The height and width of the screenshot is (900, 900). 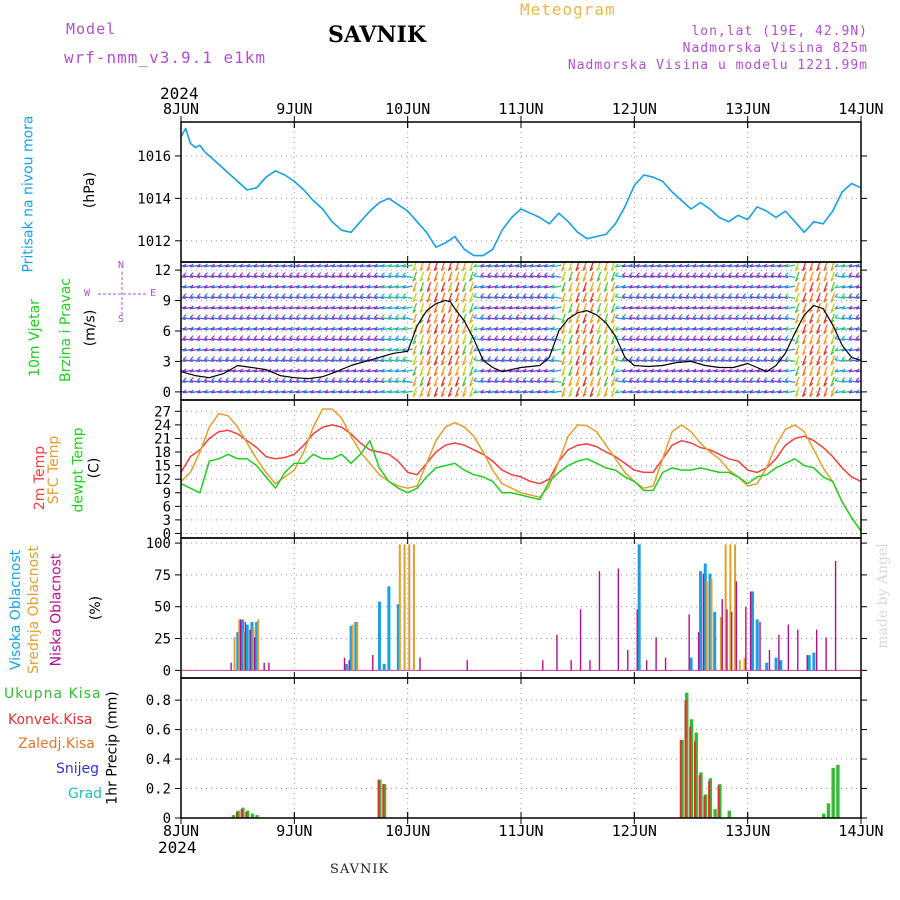 I want to click on x-tick-label-top: 8JUN, so click(x=181, y=109).